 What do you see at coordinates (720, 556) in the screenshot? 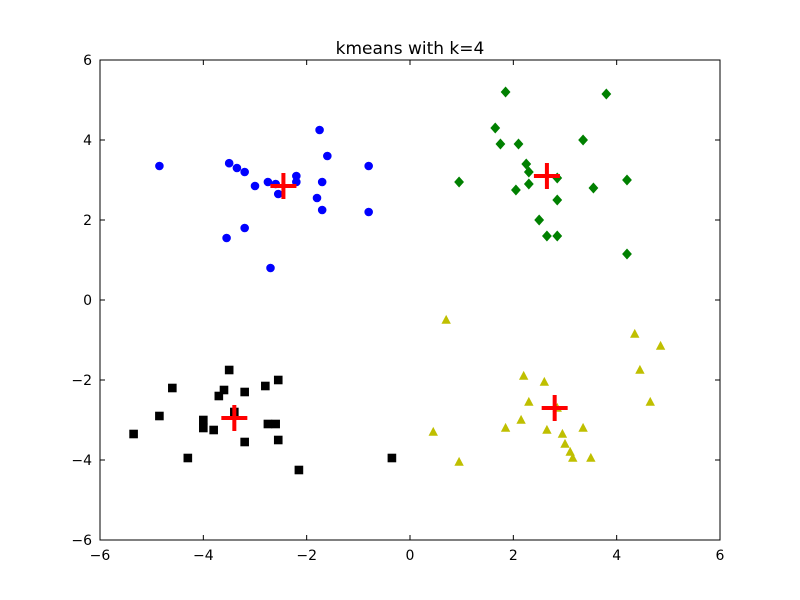
I see `x-tick-label: 6` at bounding box center [720, 556].